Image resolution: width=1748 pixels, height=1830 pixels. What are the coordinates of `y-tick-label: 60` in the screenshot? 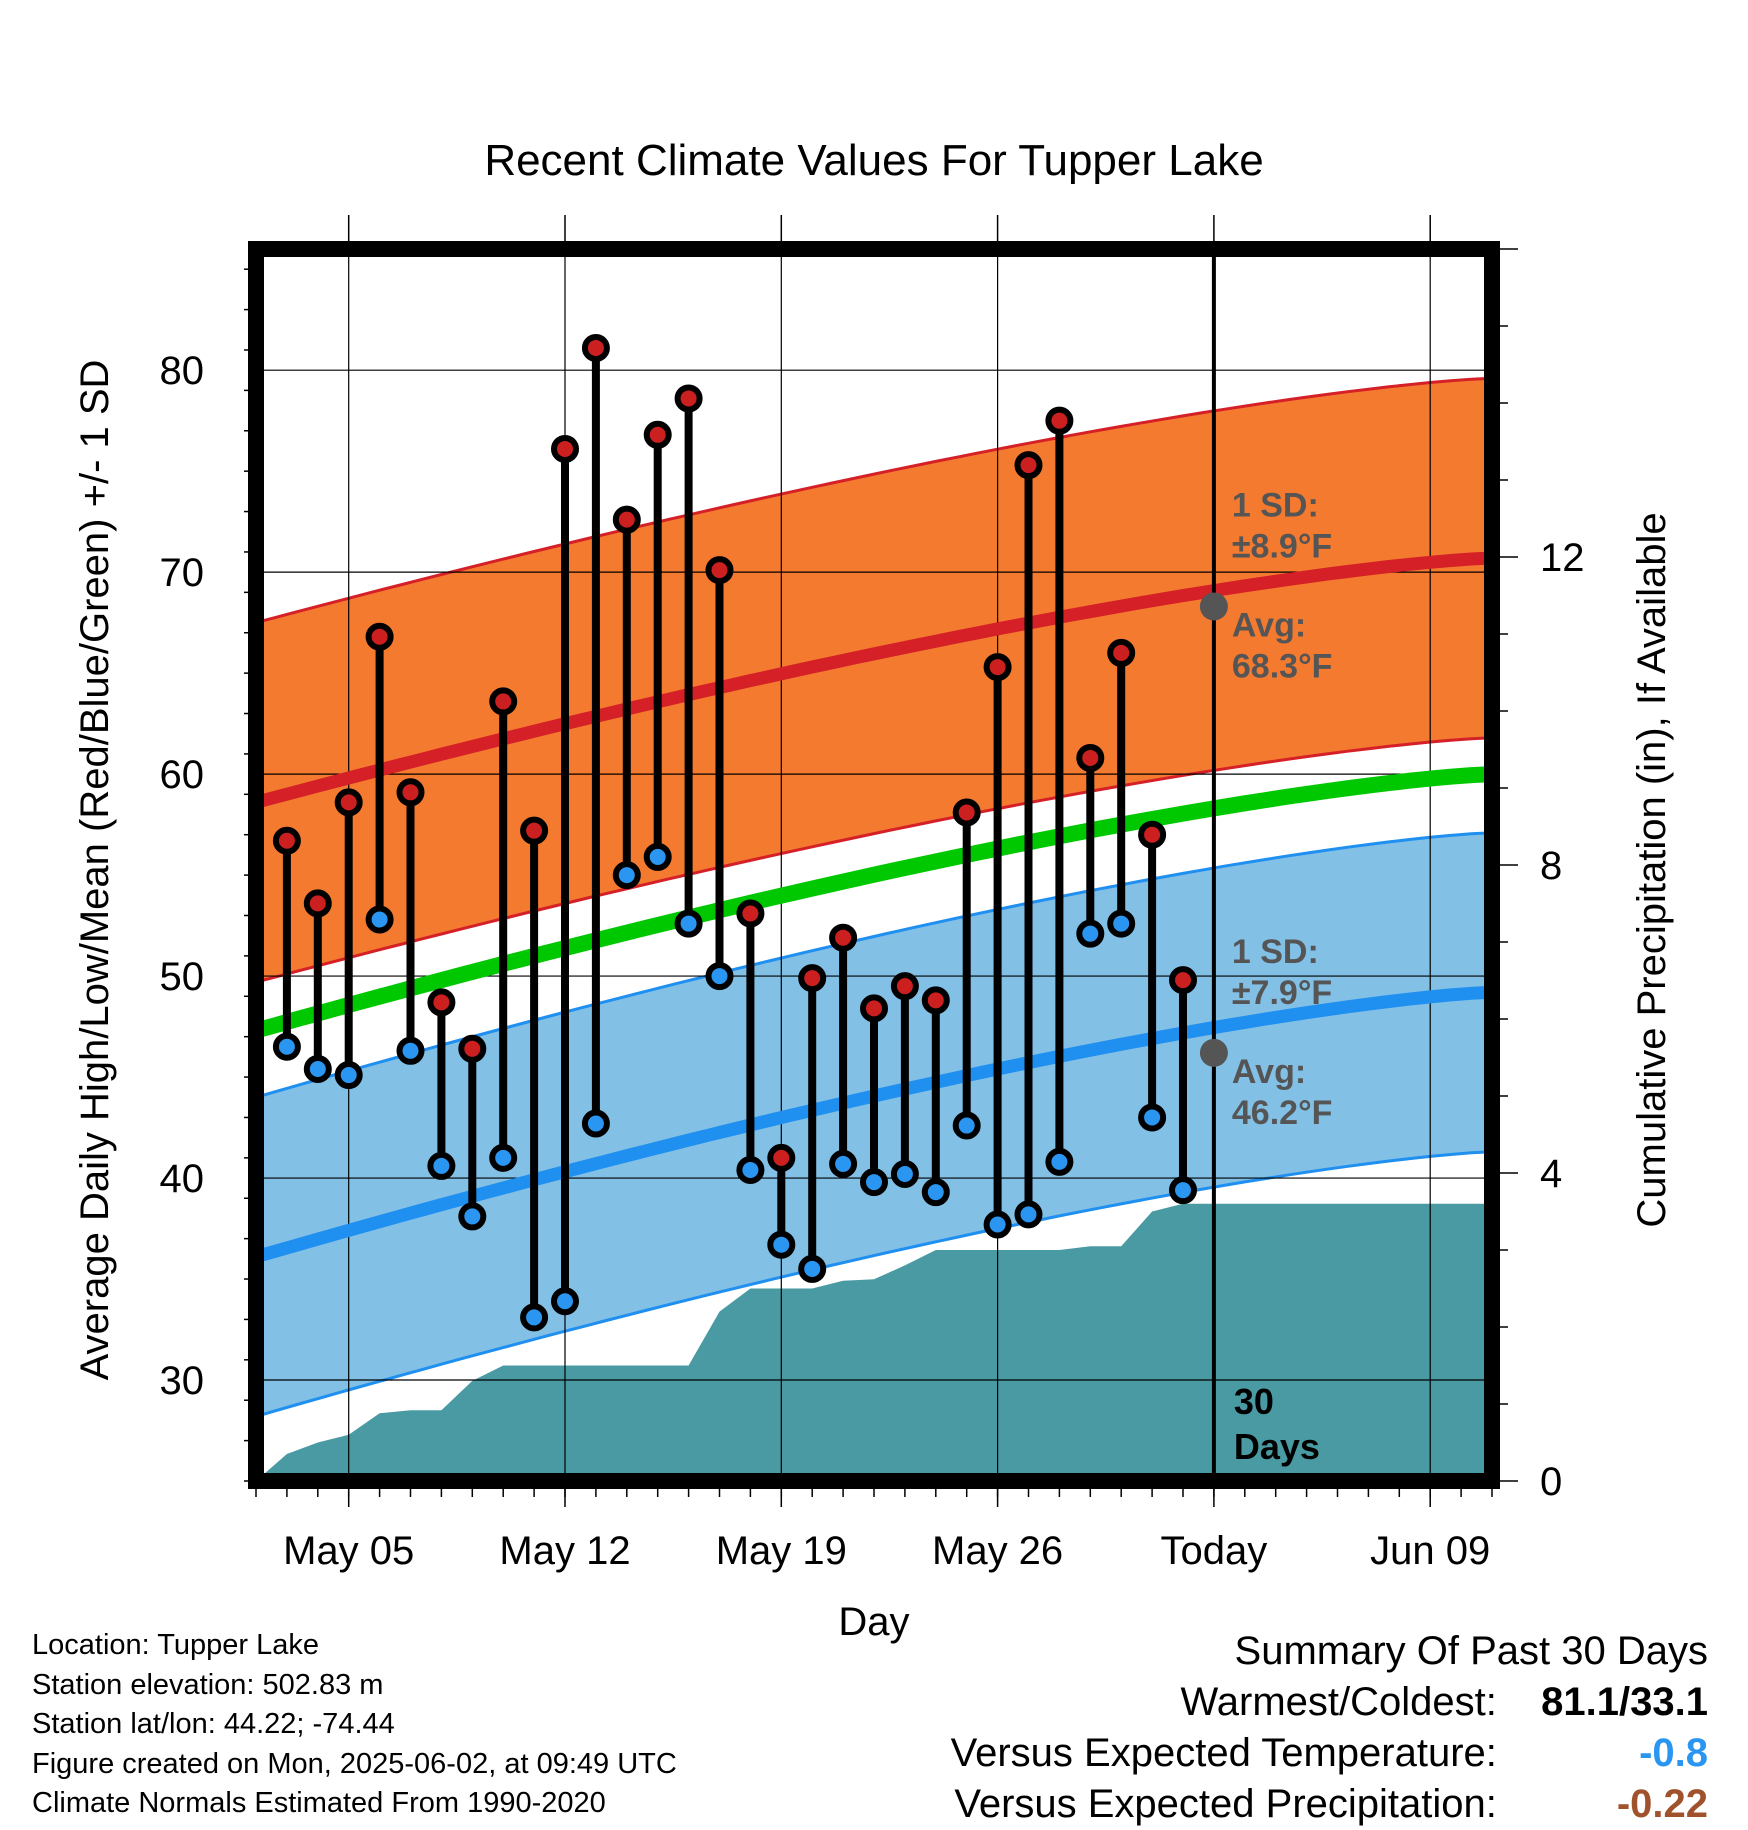 It's located at (182, 775).